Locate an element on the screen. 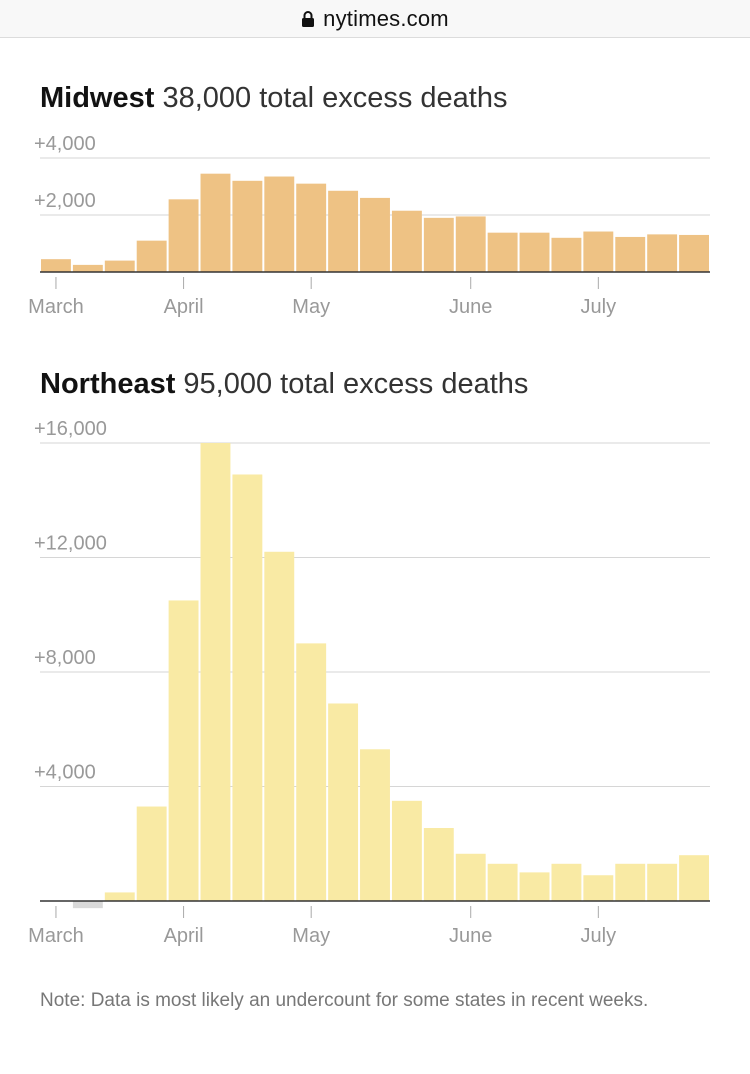 The width and height of the screenshot is (750, 1074). midwest-x-tick-label: May is located at coordinates (311, 307).